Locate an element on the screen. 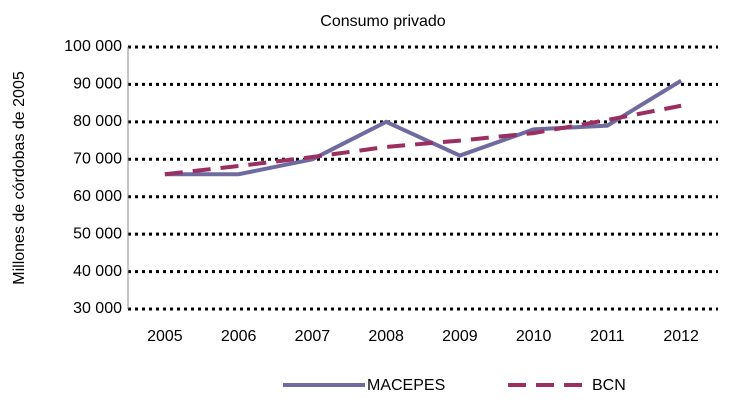  y-tick-label: 70 000 is located at coordinates (97, 159).